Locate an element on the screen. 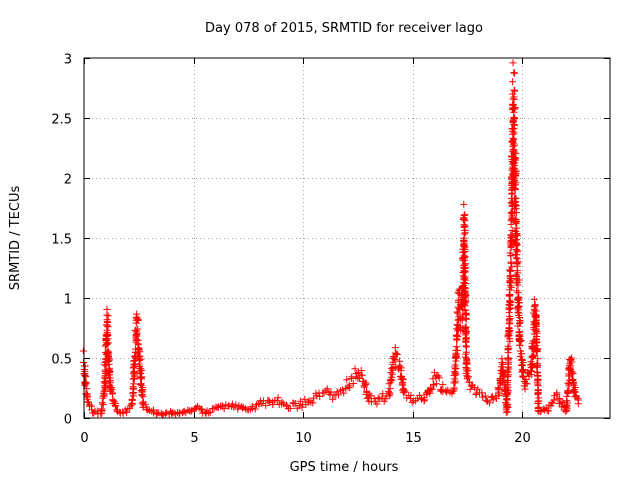  y-tick-label: 3 is located at coordinates (68, 60).